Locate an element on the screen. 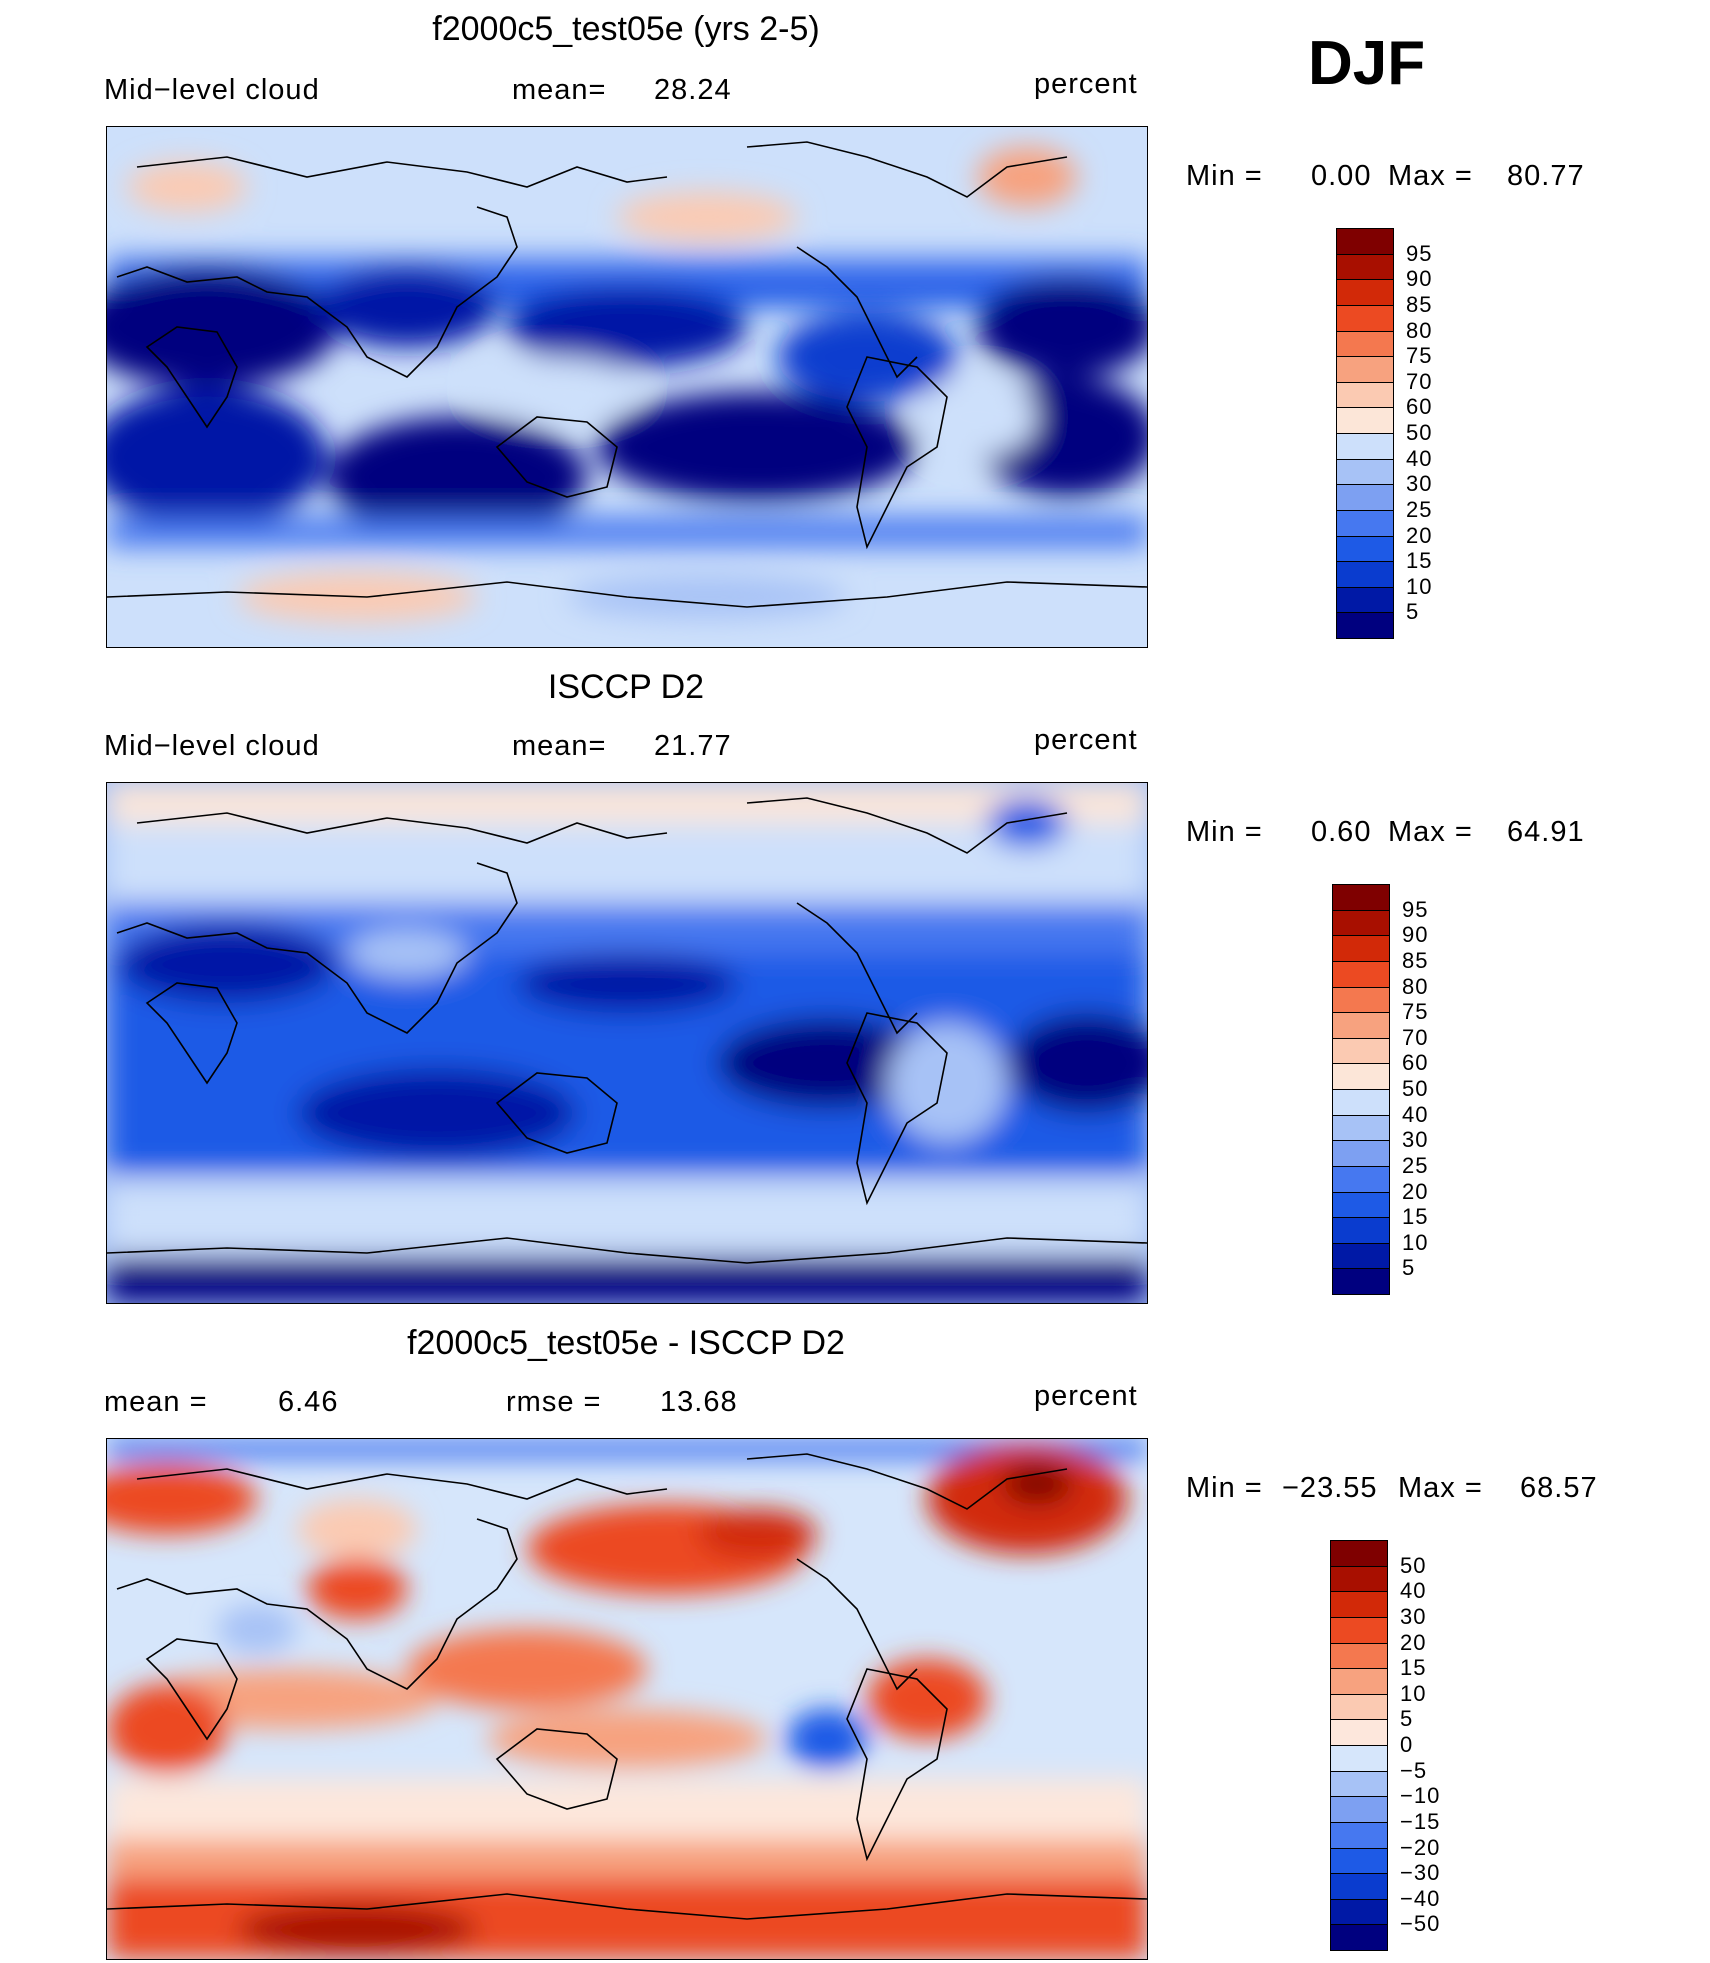  colorbar-label: −30 is located at coordinates (1420, 1873).